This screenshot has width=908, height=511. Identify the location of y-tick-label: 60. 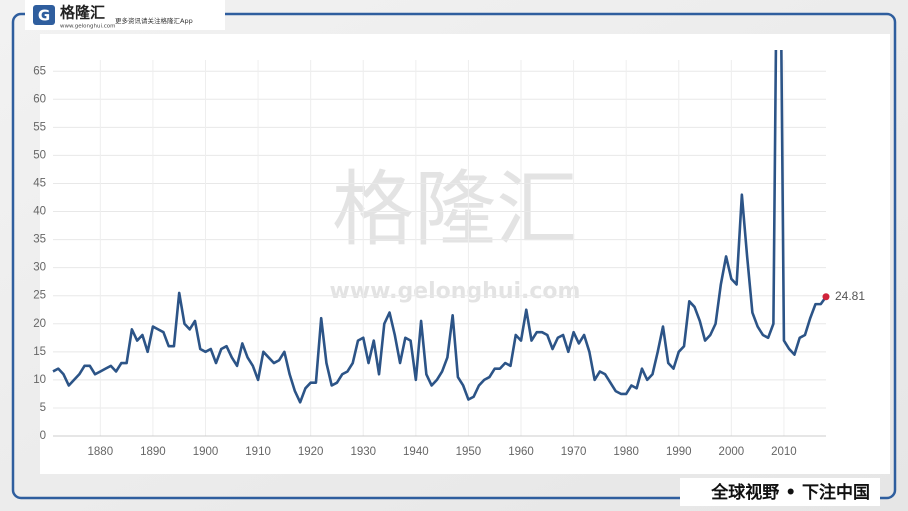
(39, 99).